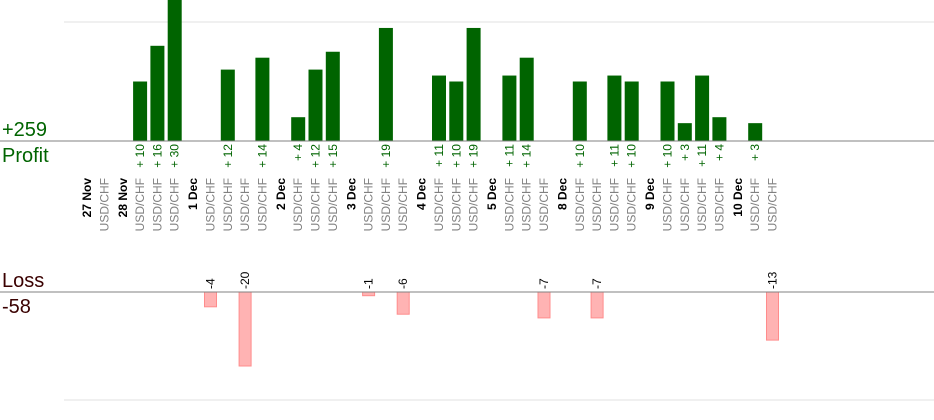 The height and width of the screenshot is (420, 934). What do you see at coordinates (245, 280) in the screenshot?
I see `loss-value-label: -20` at bounding box center [245, 280].